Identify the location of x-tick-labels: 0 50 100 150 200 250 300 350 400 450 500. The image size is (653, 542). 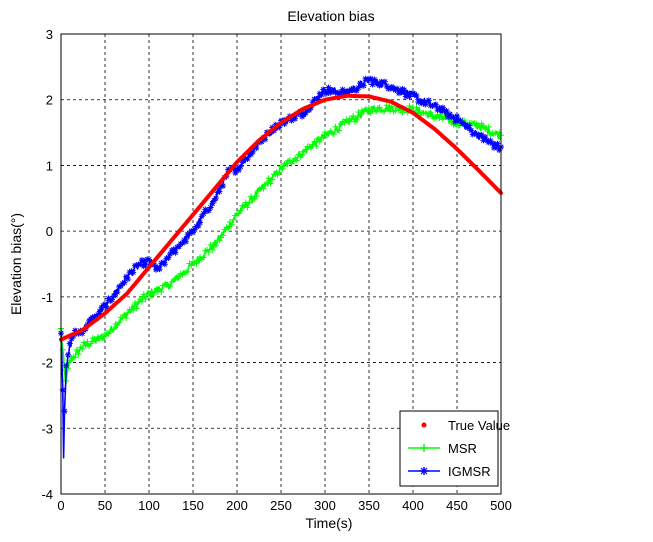
(284, 505).